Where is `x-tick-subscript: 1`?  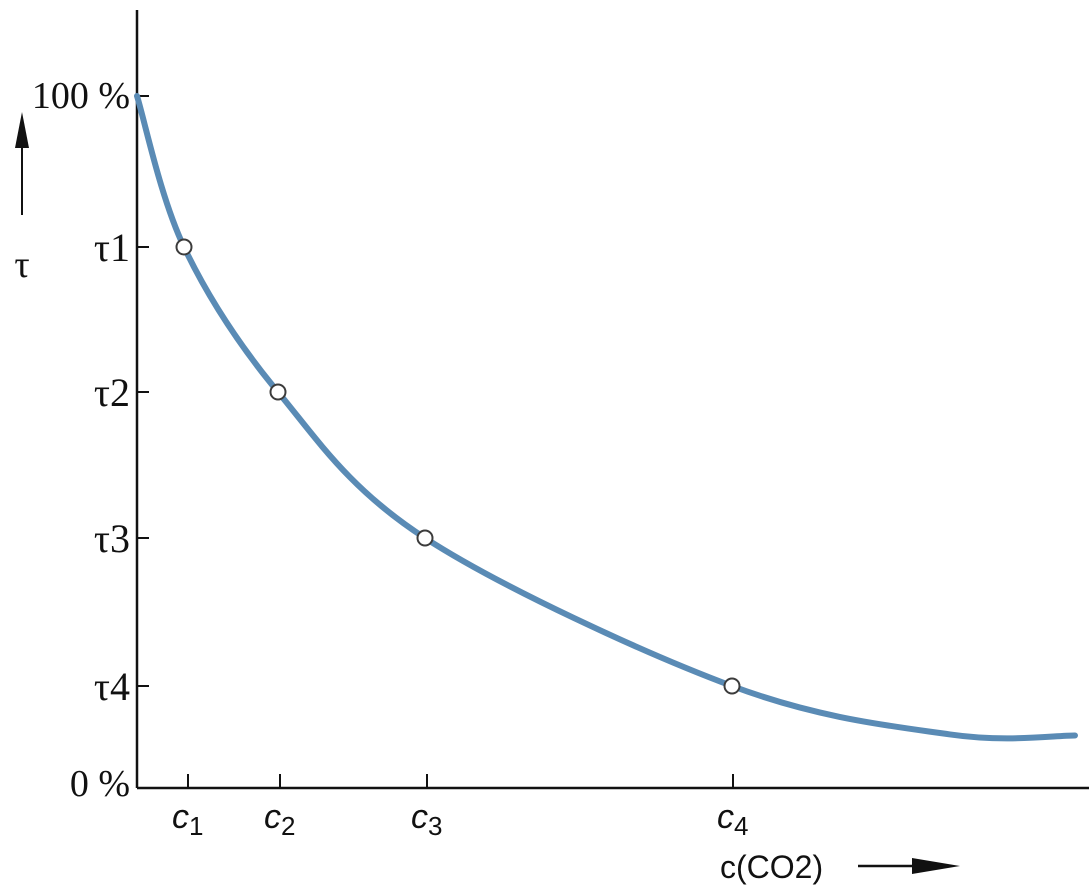
x-tick-subscript: 1 is located at coordinates (196, 826).